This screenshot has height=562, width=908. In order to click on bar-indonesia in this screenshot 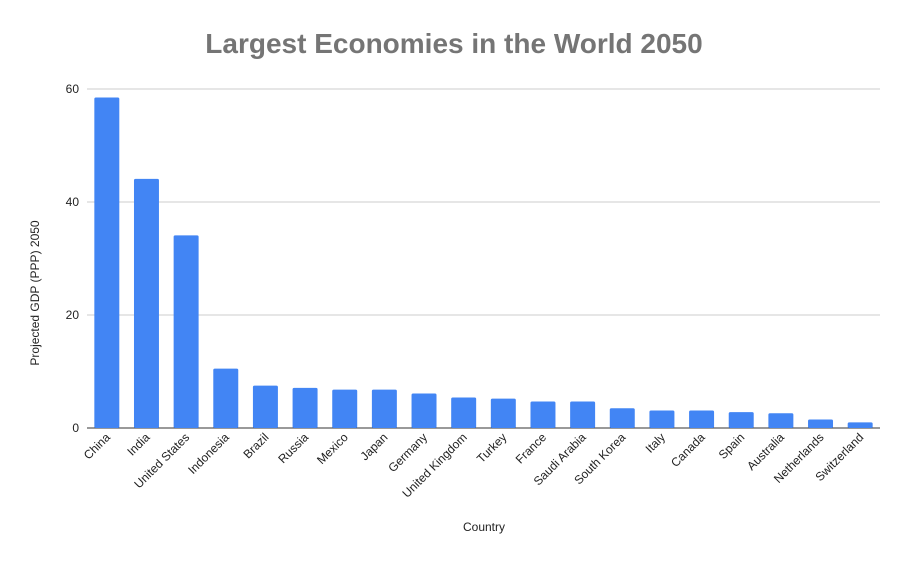, I will do `click(226, 398)`.